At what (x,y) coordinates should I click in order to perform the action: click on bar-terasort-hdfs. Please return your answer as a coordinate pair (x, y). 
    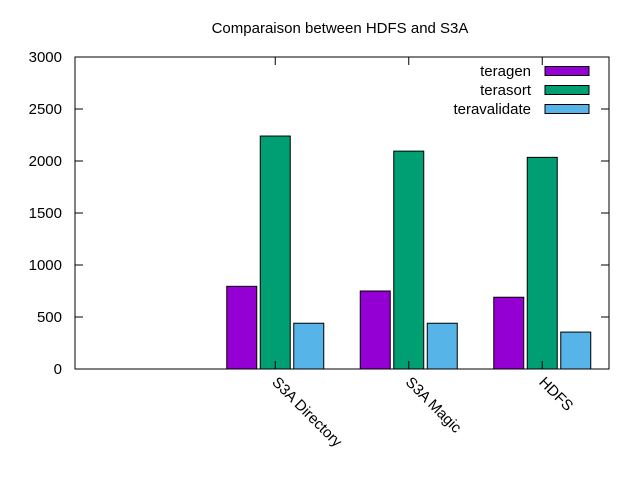
    Looking at the image, I should click on (542, 263).